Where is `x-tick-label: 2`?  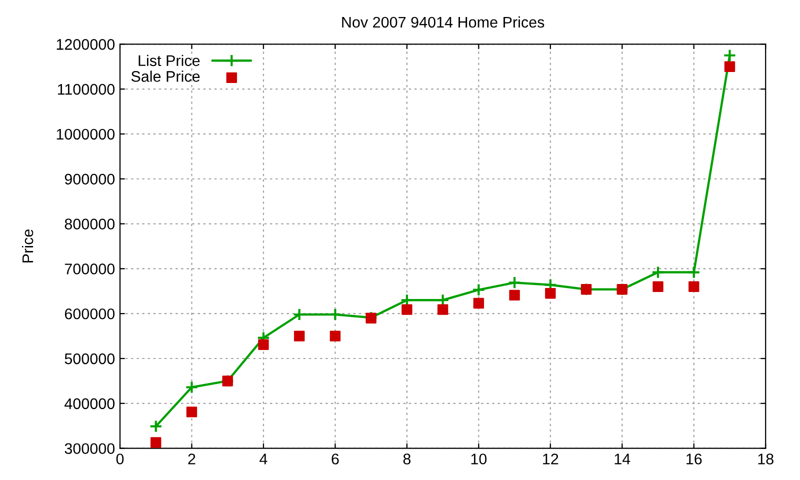
x-tick-label: 2 is located at coordinates (192, 459).